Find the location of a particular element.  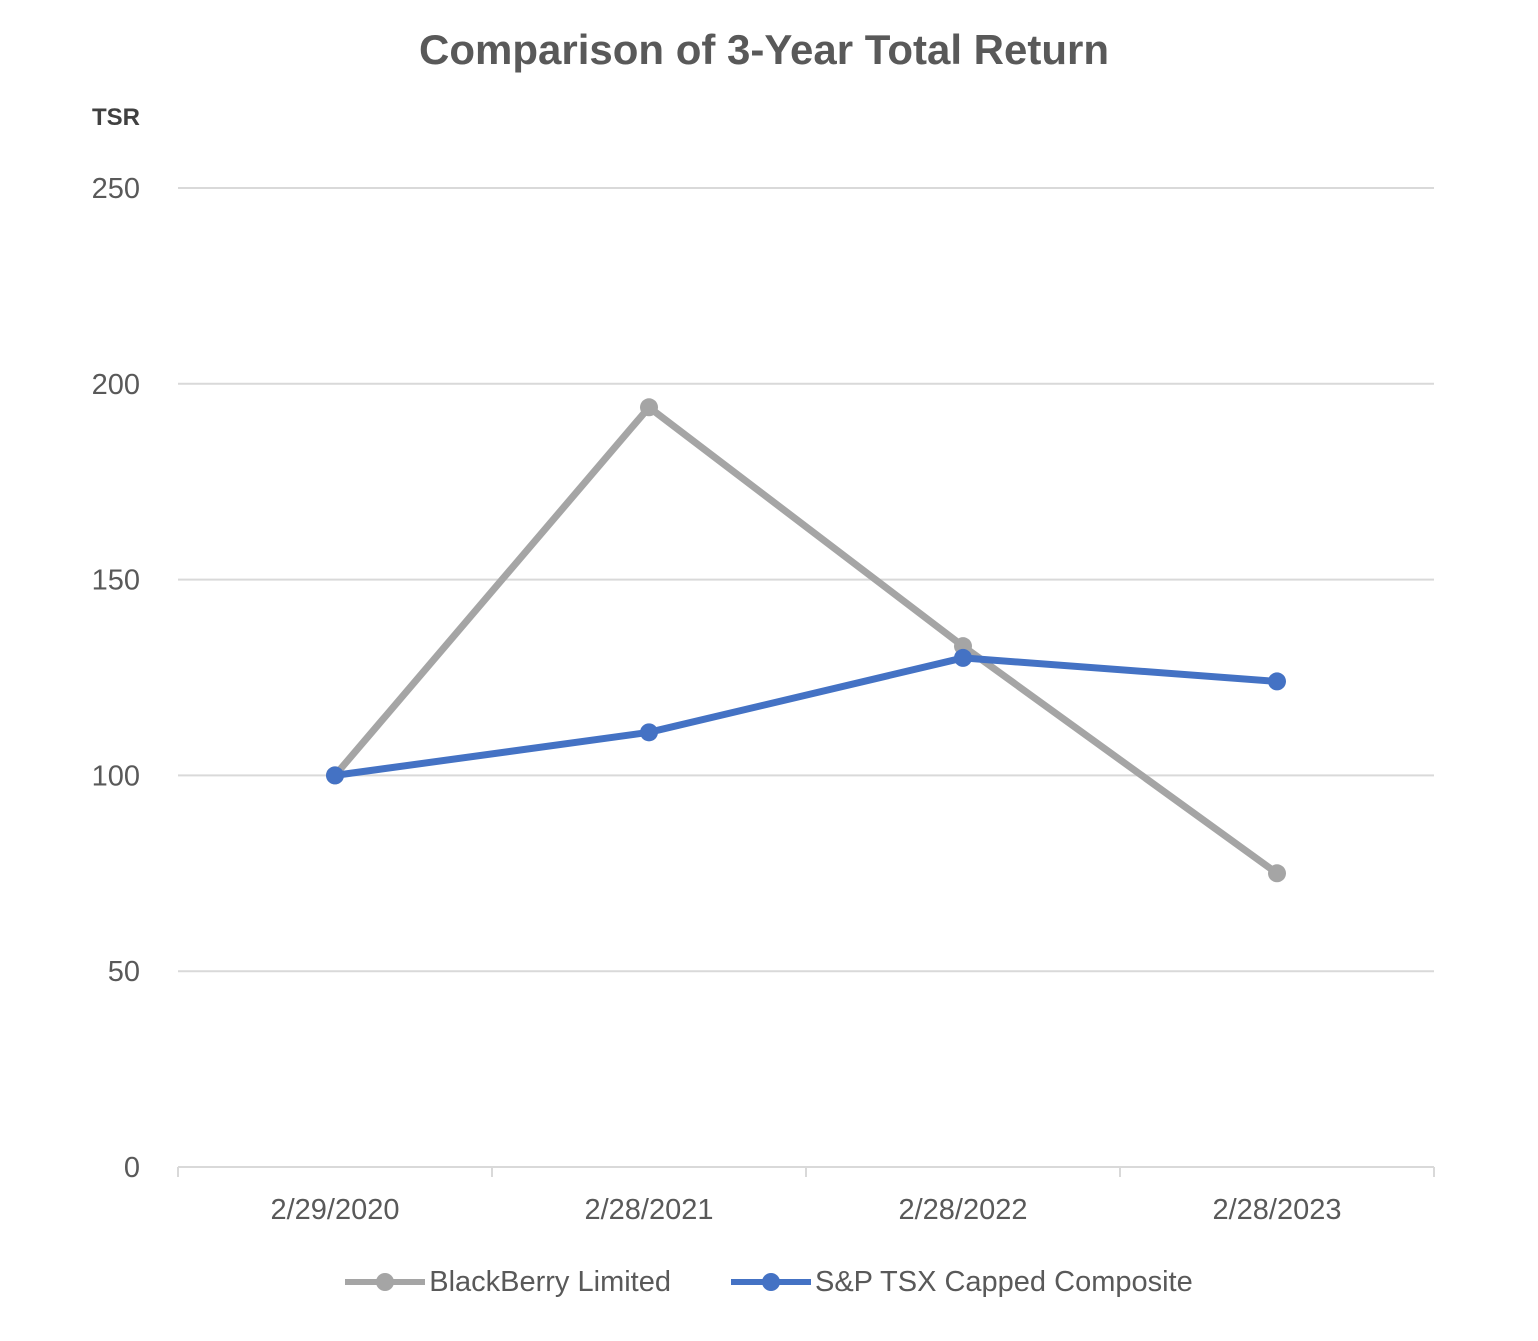

series-line is located at coordinates (806, 716).